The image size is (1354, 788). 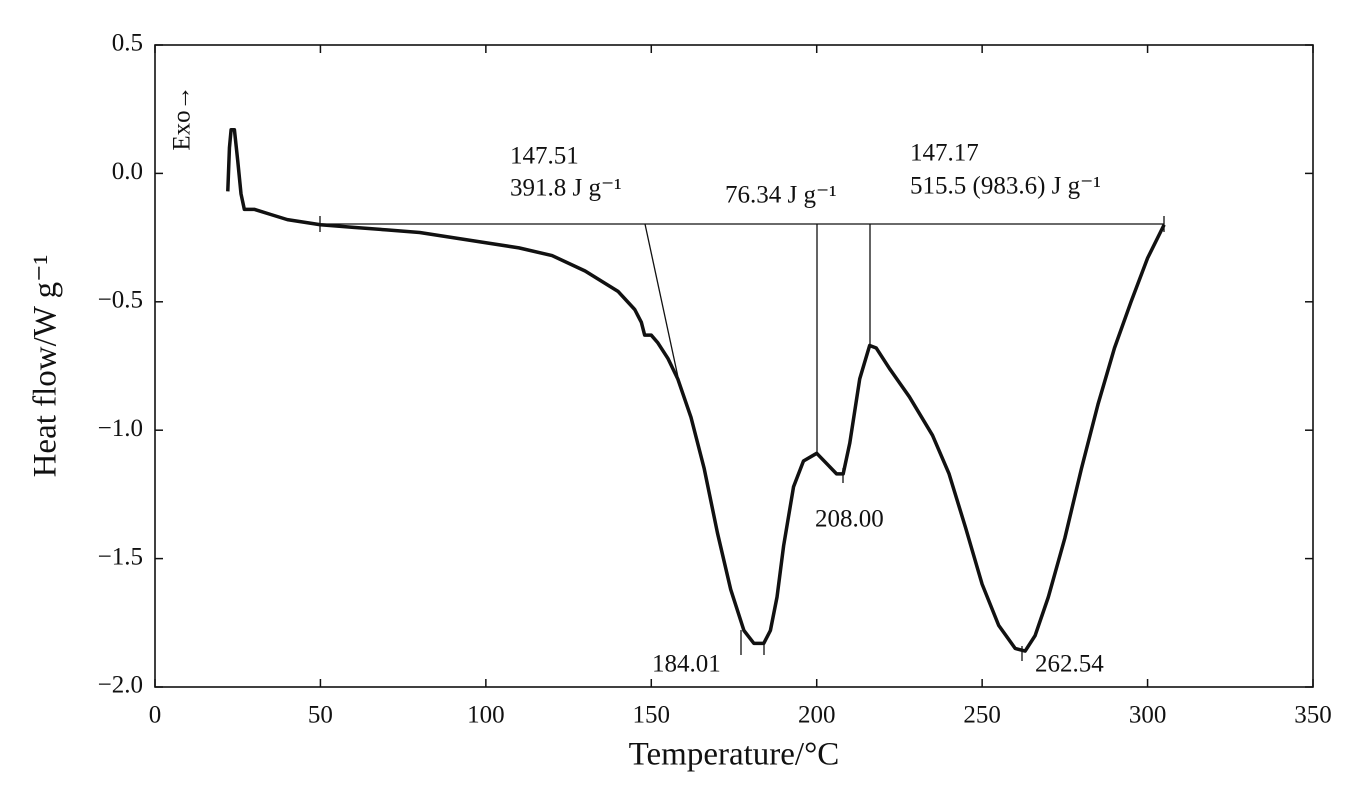 I want to click on x-tick-label: 300, so click(x=1148, y=715).